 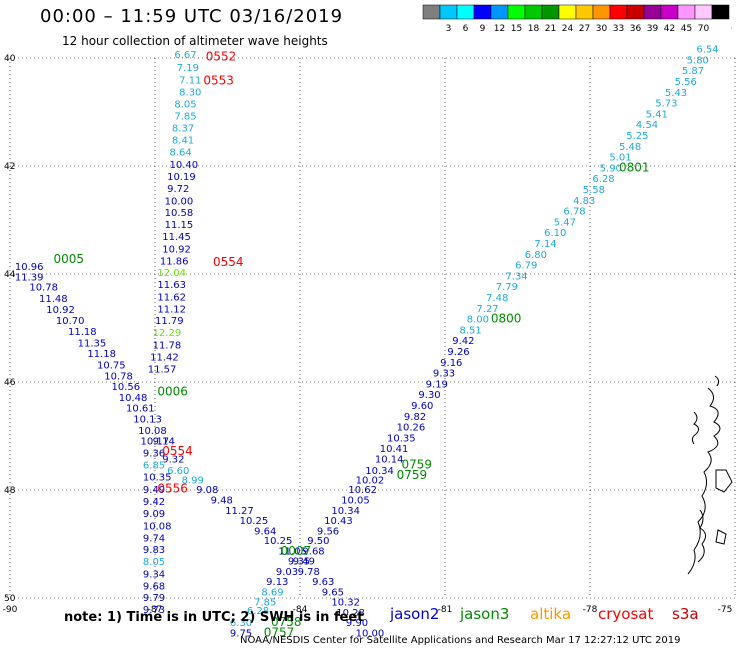 I want to click on legend-s3a: s3a, so click(x=685, y=614).